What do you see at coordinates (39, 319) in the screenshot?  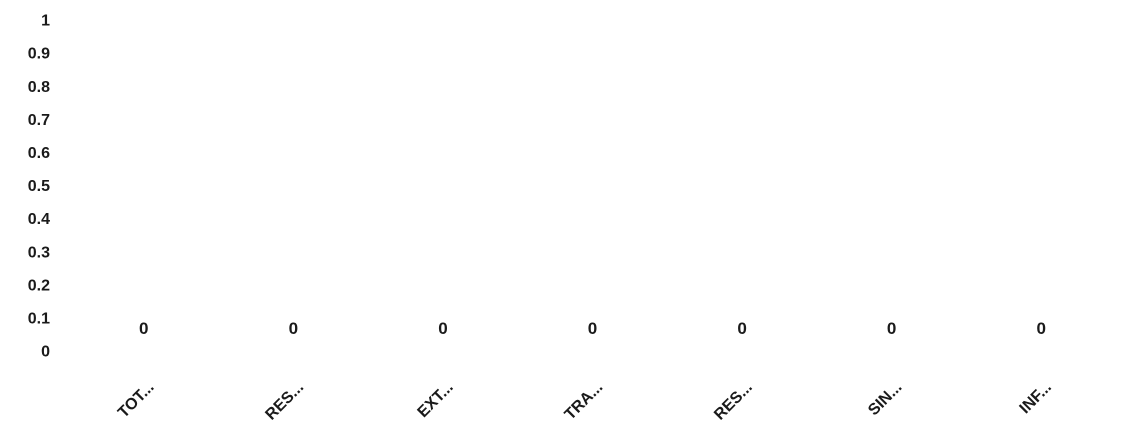 I see `y-tick-label: 0.1` at bounding box center [39, 319].